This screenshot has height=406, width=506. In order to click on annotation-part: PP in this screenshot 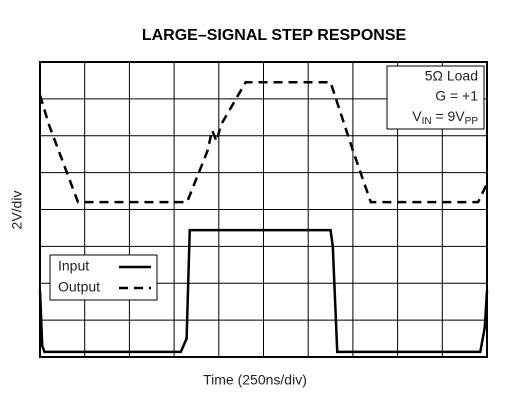, I will do `click(472, 121)`.